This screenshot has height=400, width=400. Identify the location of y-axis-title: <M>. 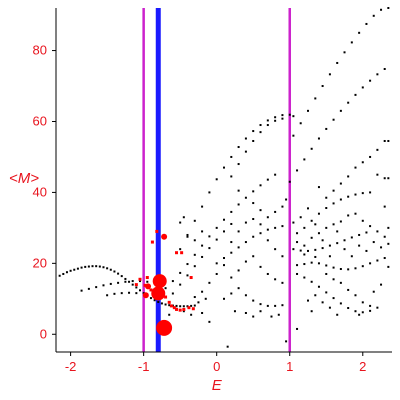
(24, 178).